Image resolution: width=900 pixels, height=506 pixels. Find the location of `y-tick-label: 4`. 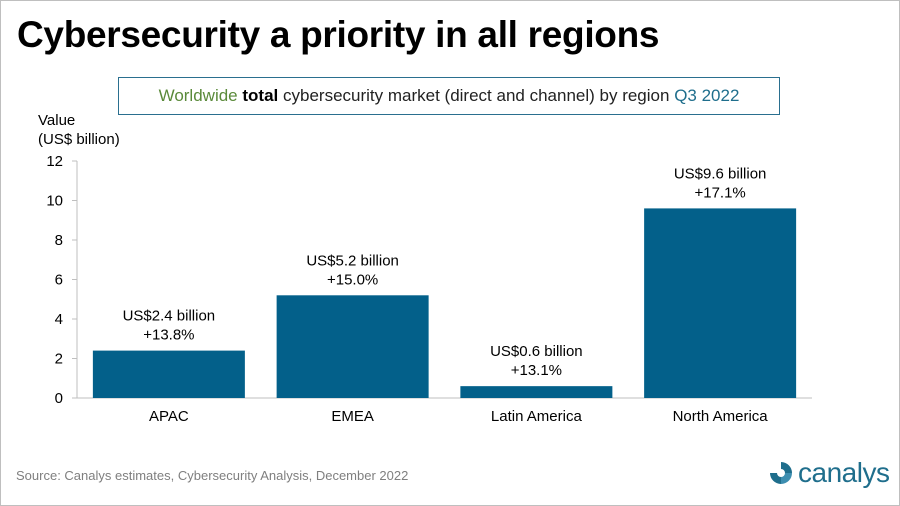

y-tick-label: 4 is located at coordinates (59, 319).